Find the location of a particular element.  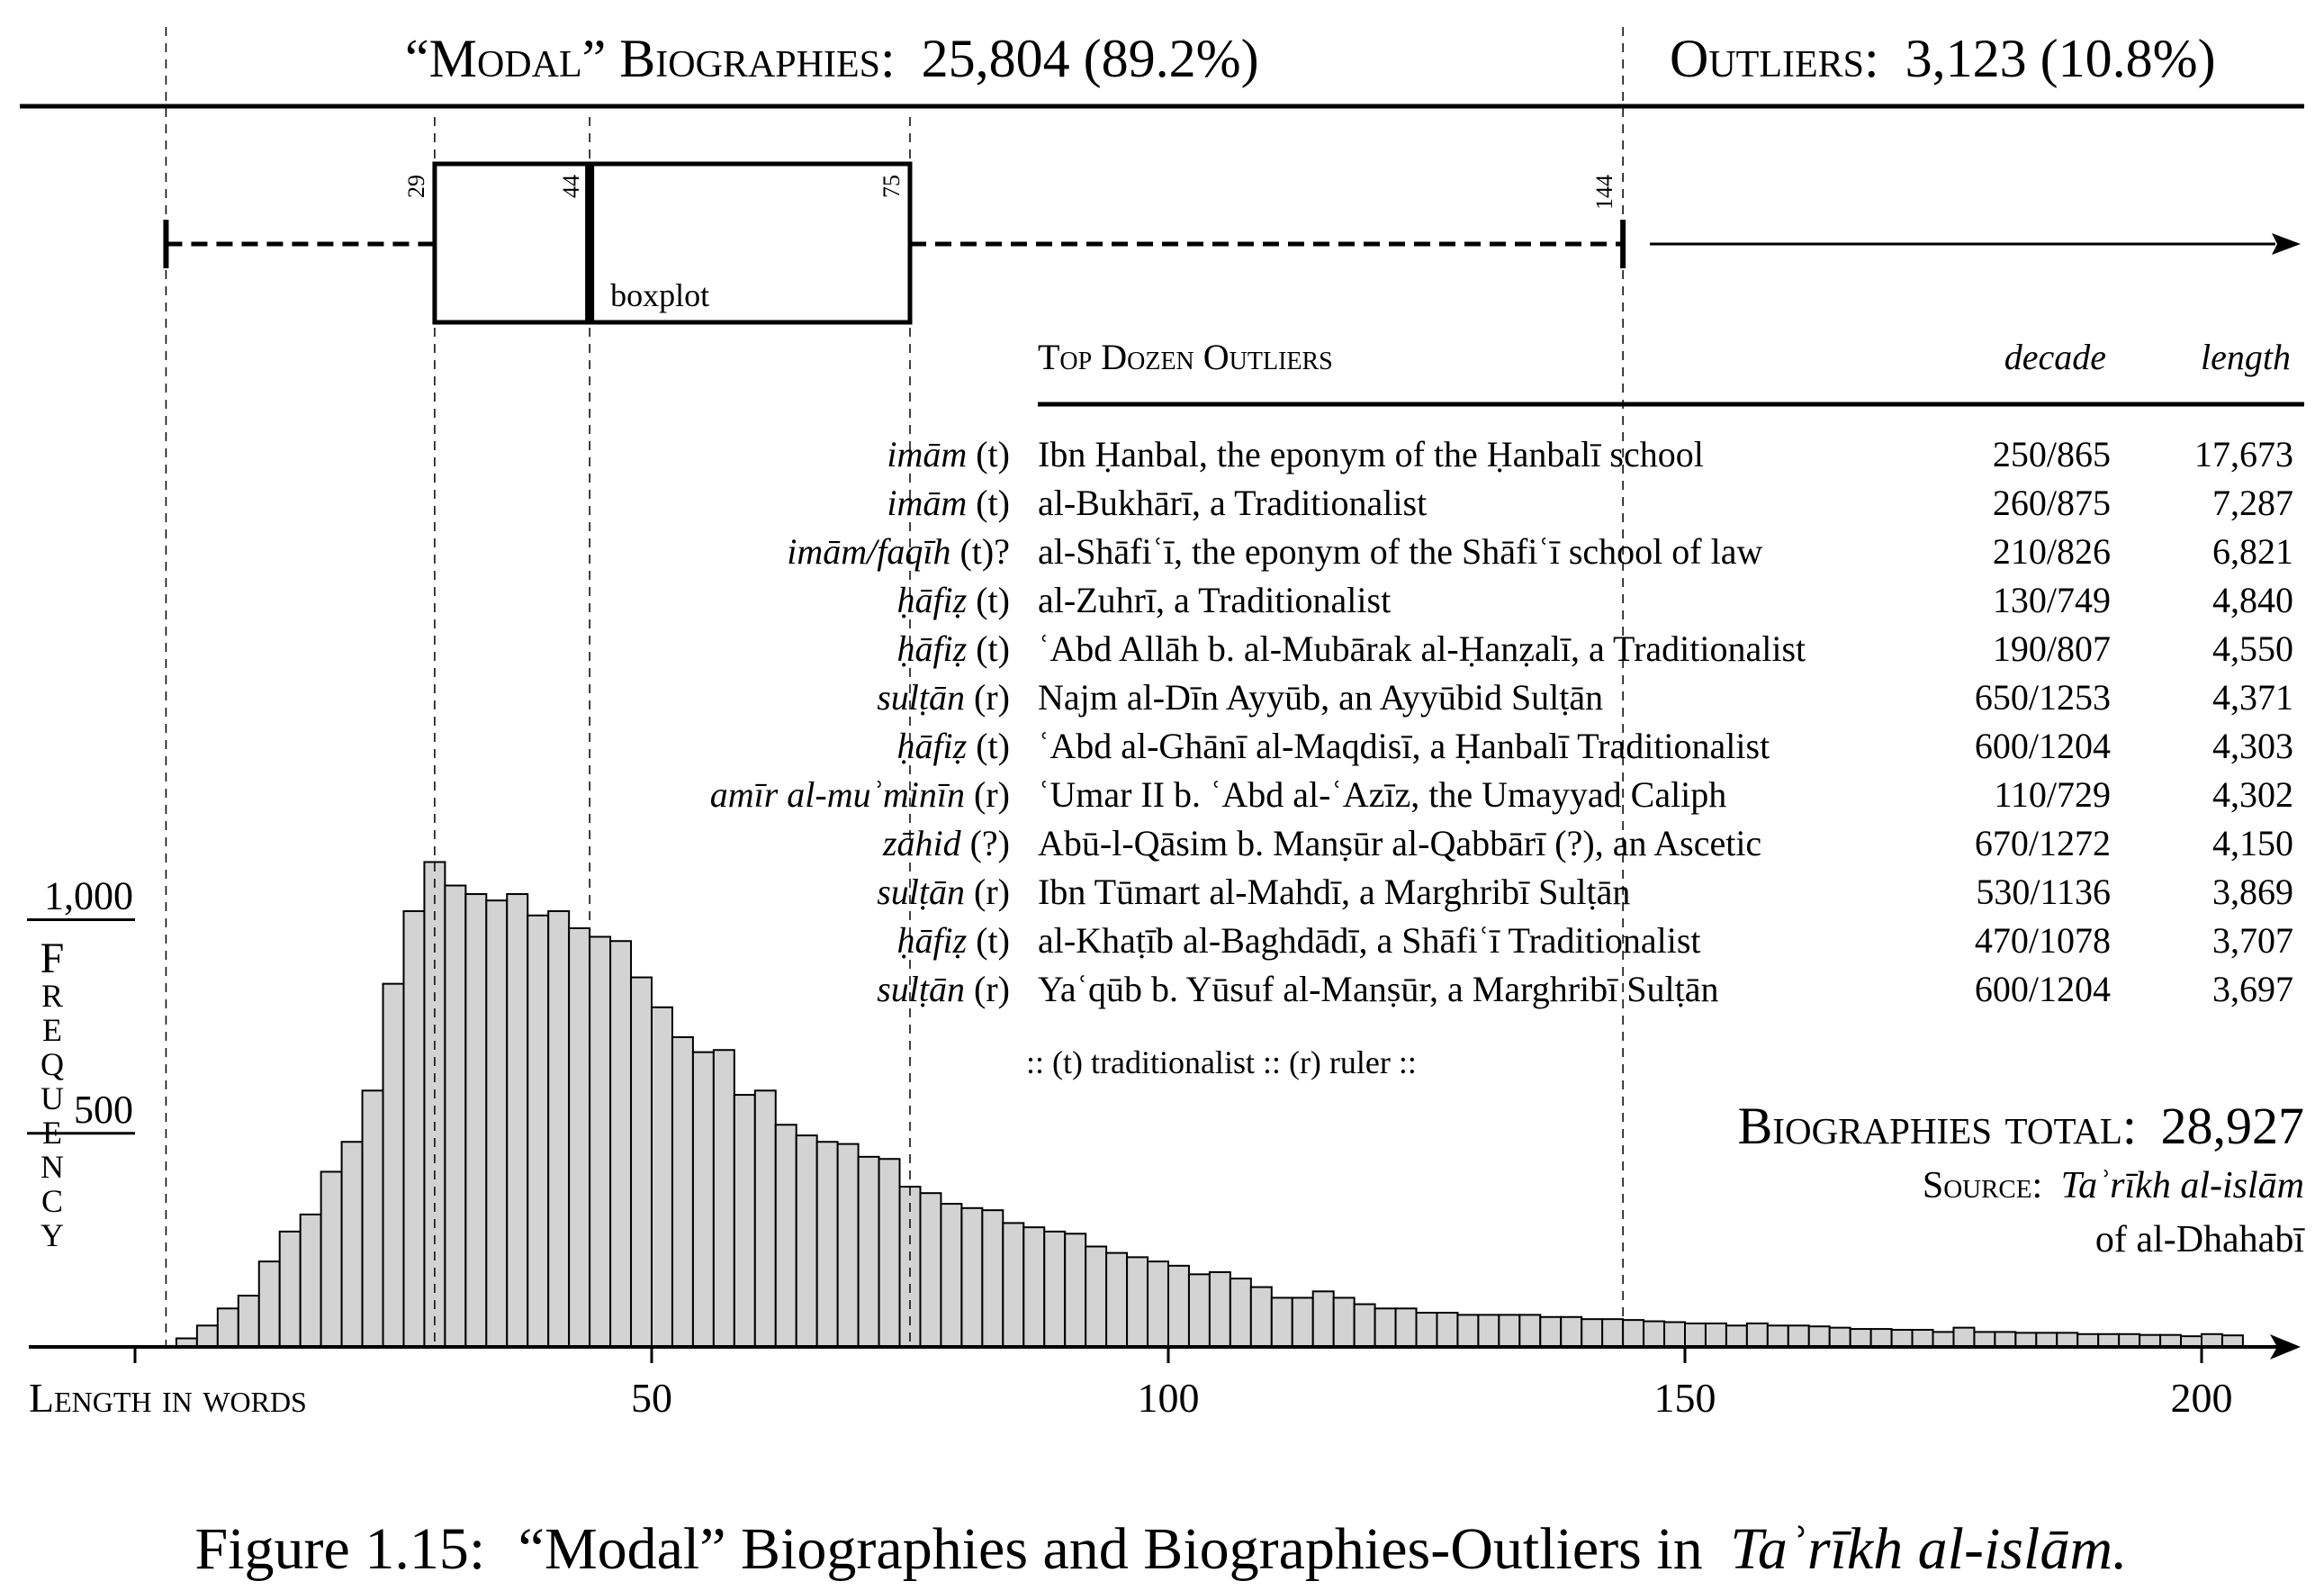

x-tick-label: 200 is located at coordinates (2202, 1398).